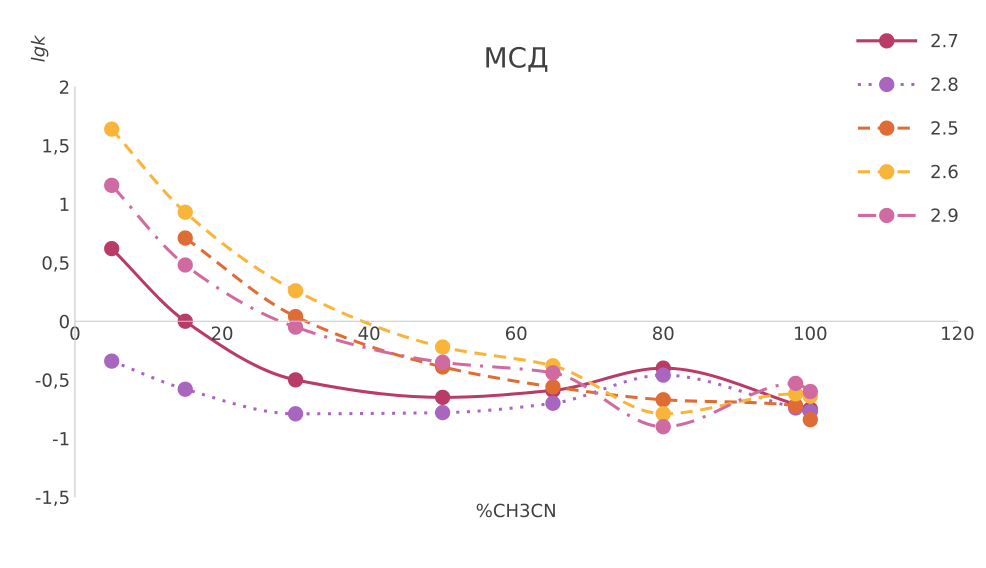 This screenshot has height=568, width=986. What do you see at coordinates (39, 48) in the screenshot?
I see `y-axis-title: lgk` at bounding box center [39, 48].